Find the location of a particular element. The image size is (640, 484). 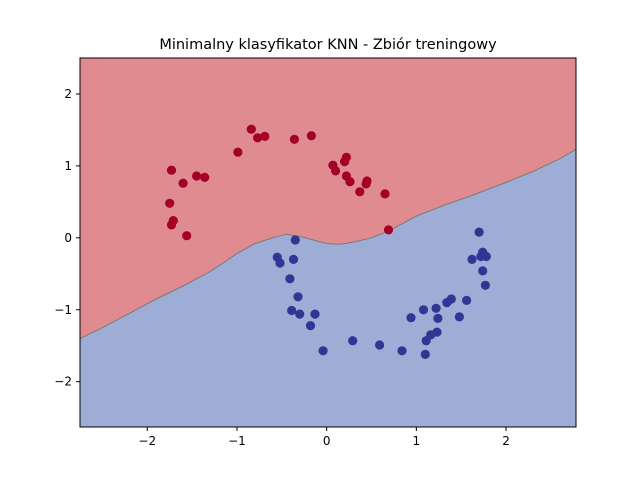

y-tick-label: 1 is located at coordinates (68, 166).